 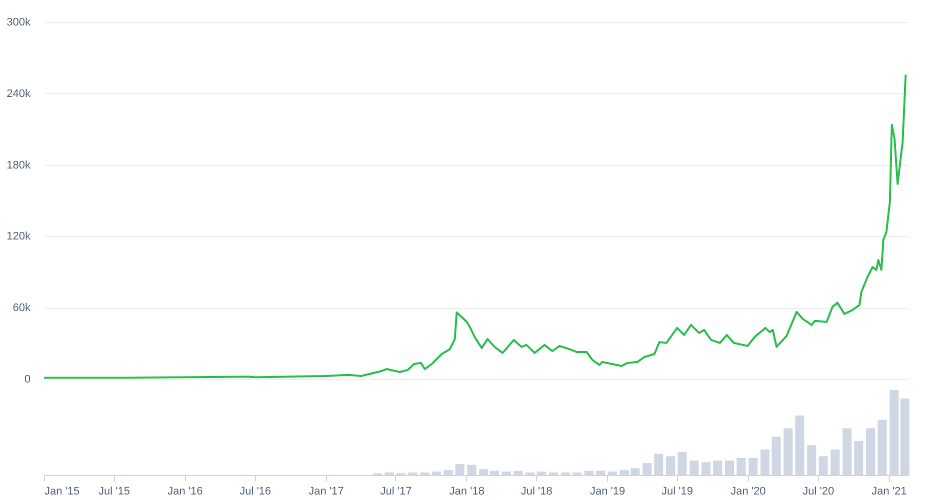 What do you see at coordinates (62, 492) in the screenshot?
I see `x-tick-label: Jan '15` at bounding box center [62, 492].